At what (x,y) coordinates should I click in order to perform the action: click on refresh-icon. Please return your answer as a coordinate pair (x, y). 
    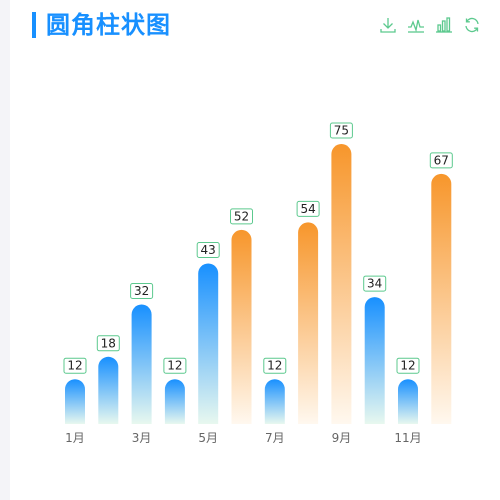
    Looking at the image, I should click on (472, 25).